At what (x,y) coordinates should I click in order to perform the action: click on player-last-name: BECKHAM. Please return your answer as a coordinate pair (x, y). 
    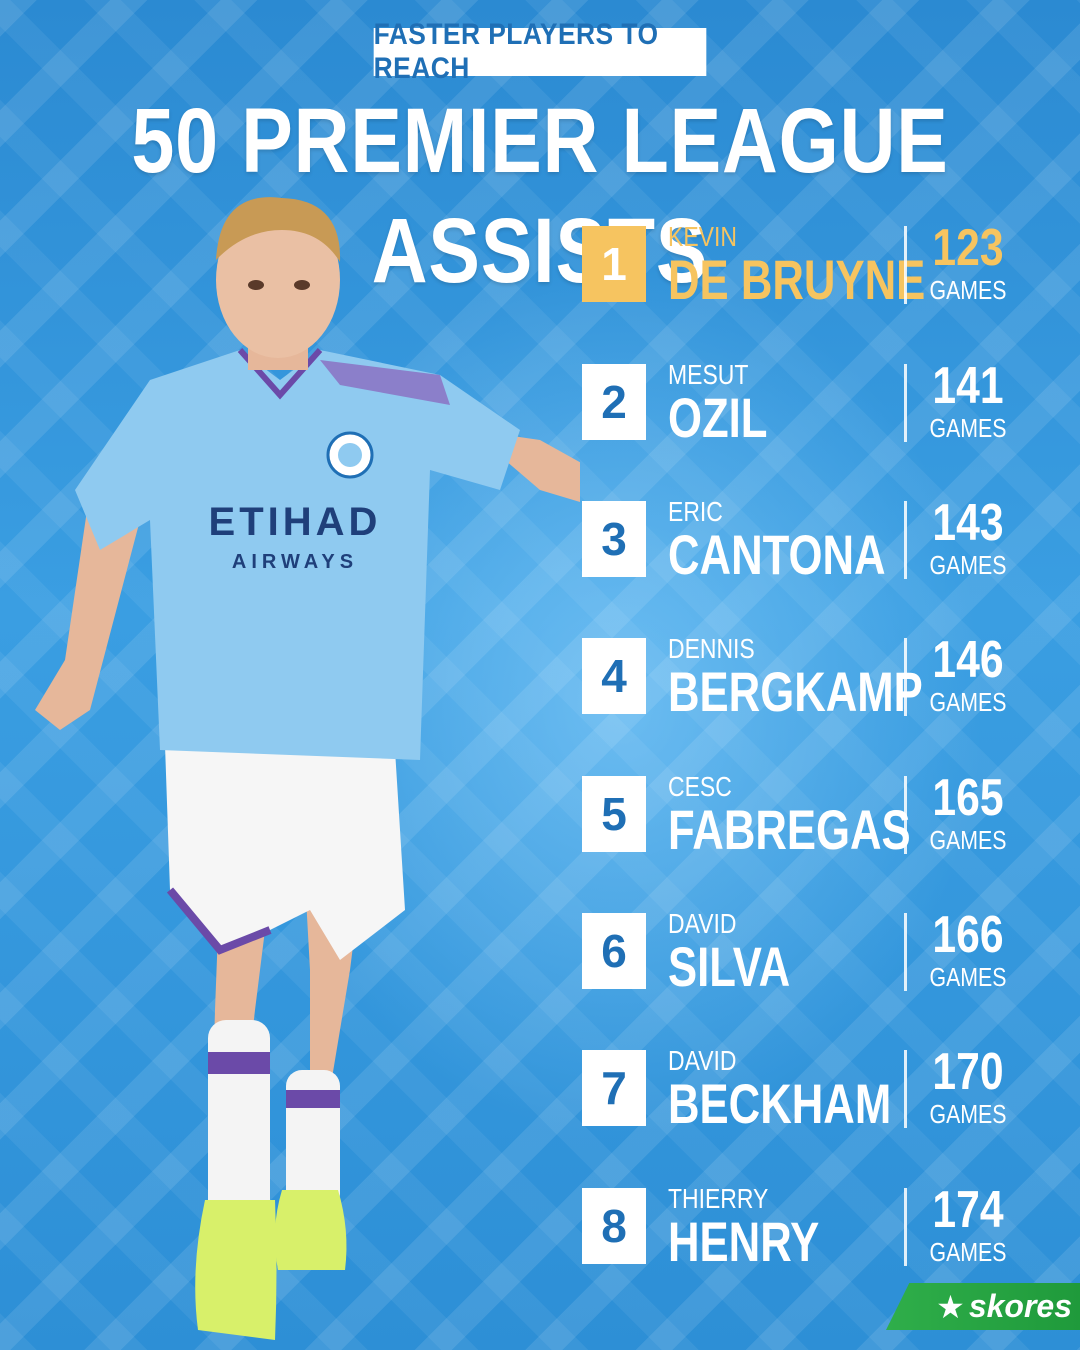
    Looking at the image, I should click on (780, 1103).